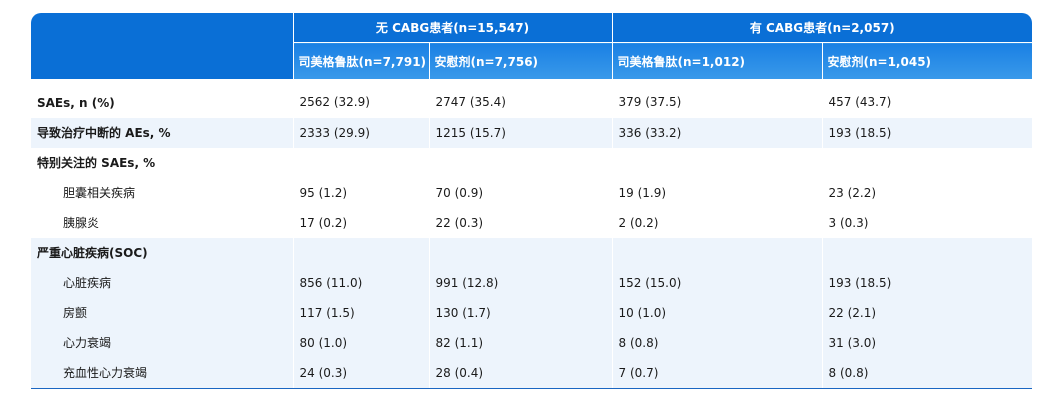  Describe the element at coordinates (162, 132) in the screenshot. I see `row-label: 导致治疗中断的 AEs, %` at that location.